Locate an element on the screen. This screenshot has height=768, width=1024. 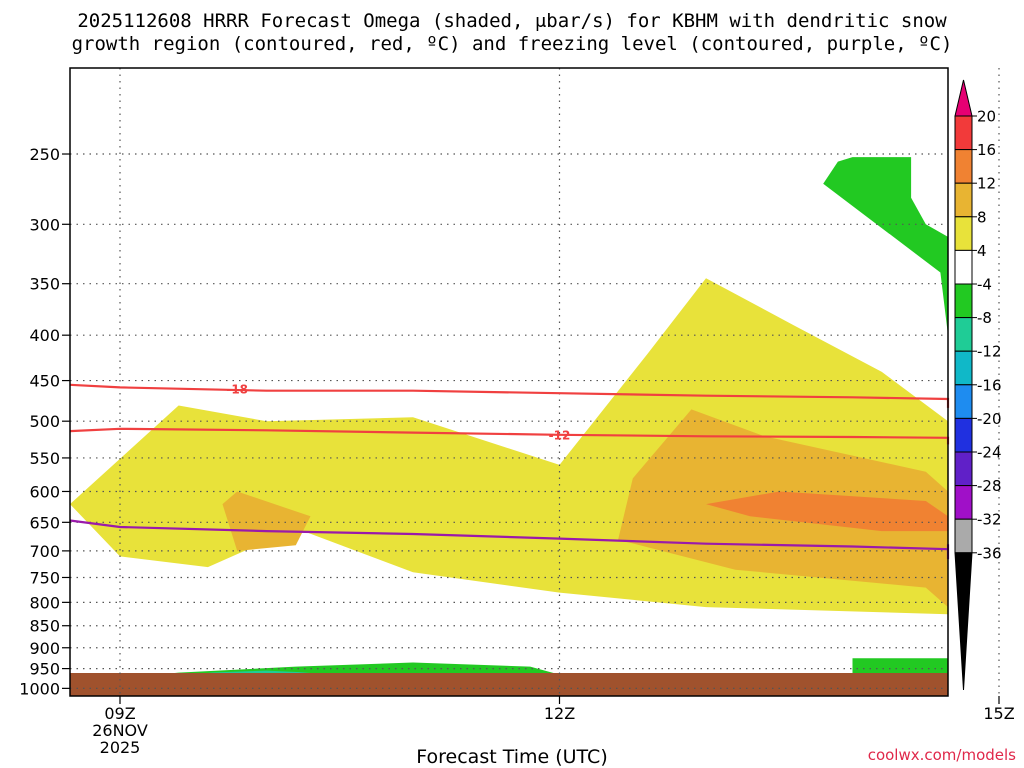
y-tick-label: 500 is located at coordinates (44, 421).